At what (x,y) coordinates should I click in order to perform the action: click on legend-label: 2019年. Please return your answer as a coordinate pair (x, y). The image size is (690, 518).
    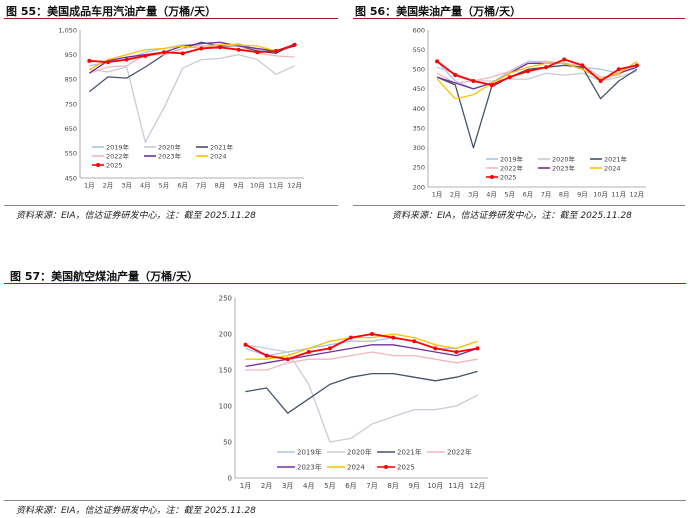
    Looking at the image, I should click on (309, 451).